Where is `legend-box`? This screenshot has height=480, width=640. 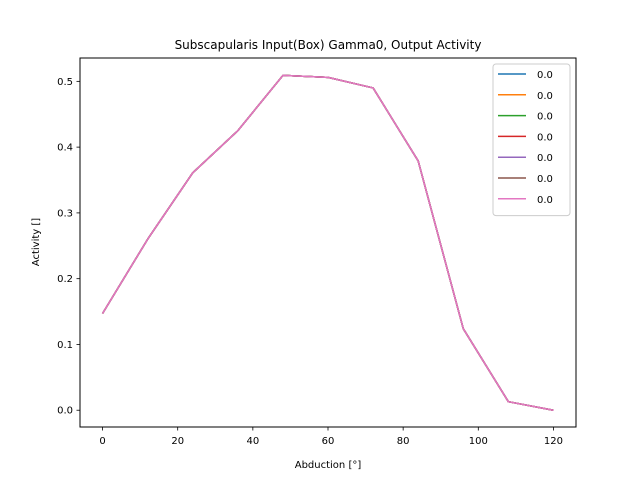
legend-box is located at coordinates (531, 140).